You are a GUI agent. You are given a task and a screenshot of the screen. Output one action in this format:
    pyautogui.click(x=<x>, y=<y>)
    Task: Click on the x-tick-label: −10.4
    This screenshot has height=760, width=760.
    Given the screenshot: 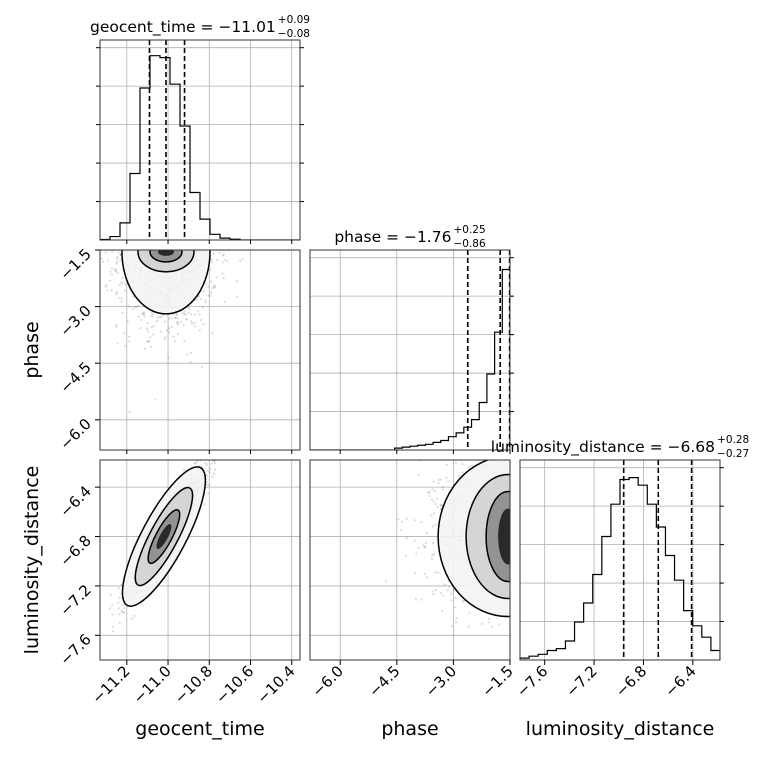 What is the action you would take?
    pyautogui.click(x=275, y=684)
    